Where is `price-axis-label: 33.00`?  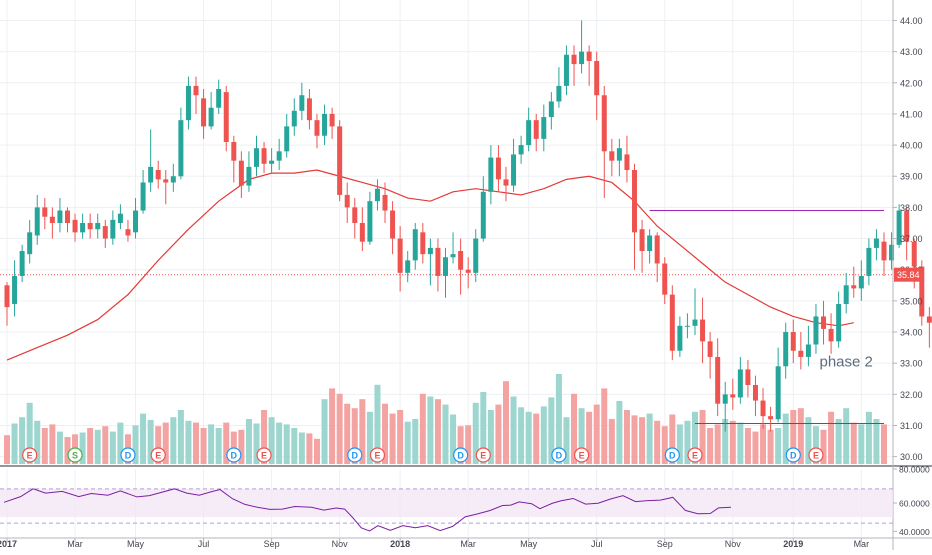
price-axis-label: 33.00 is located at coordinates (911, 364).